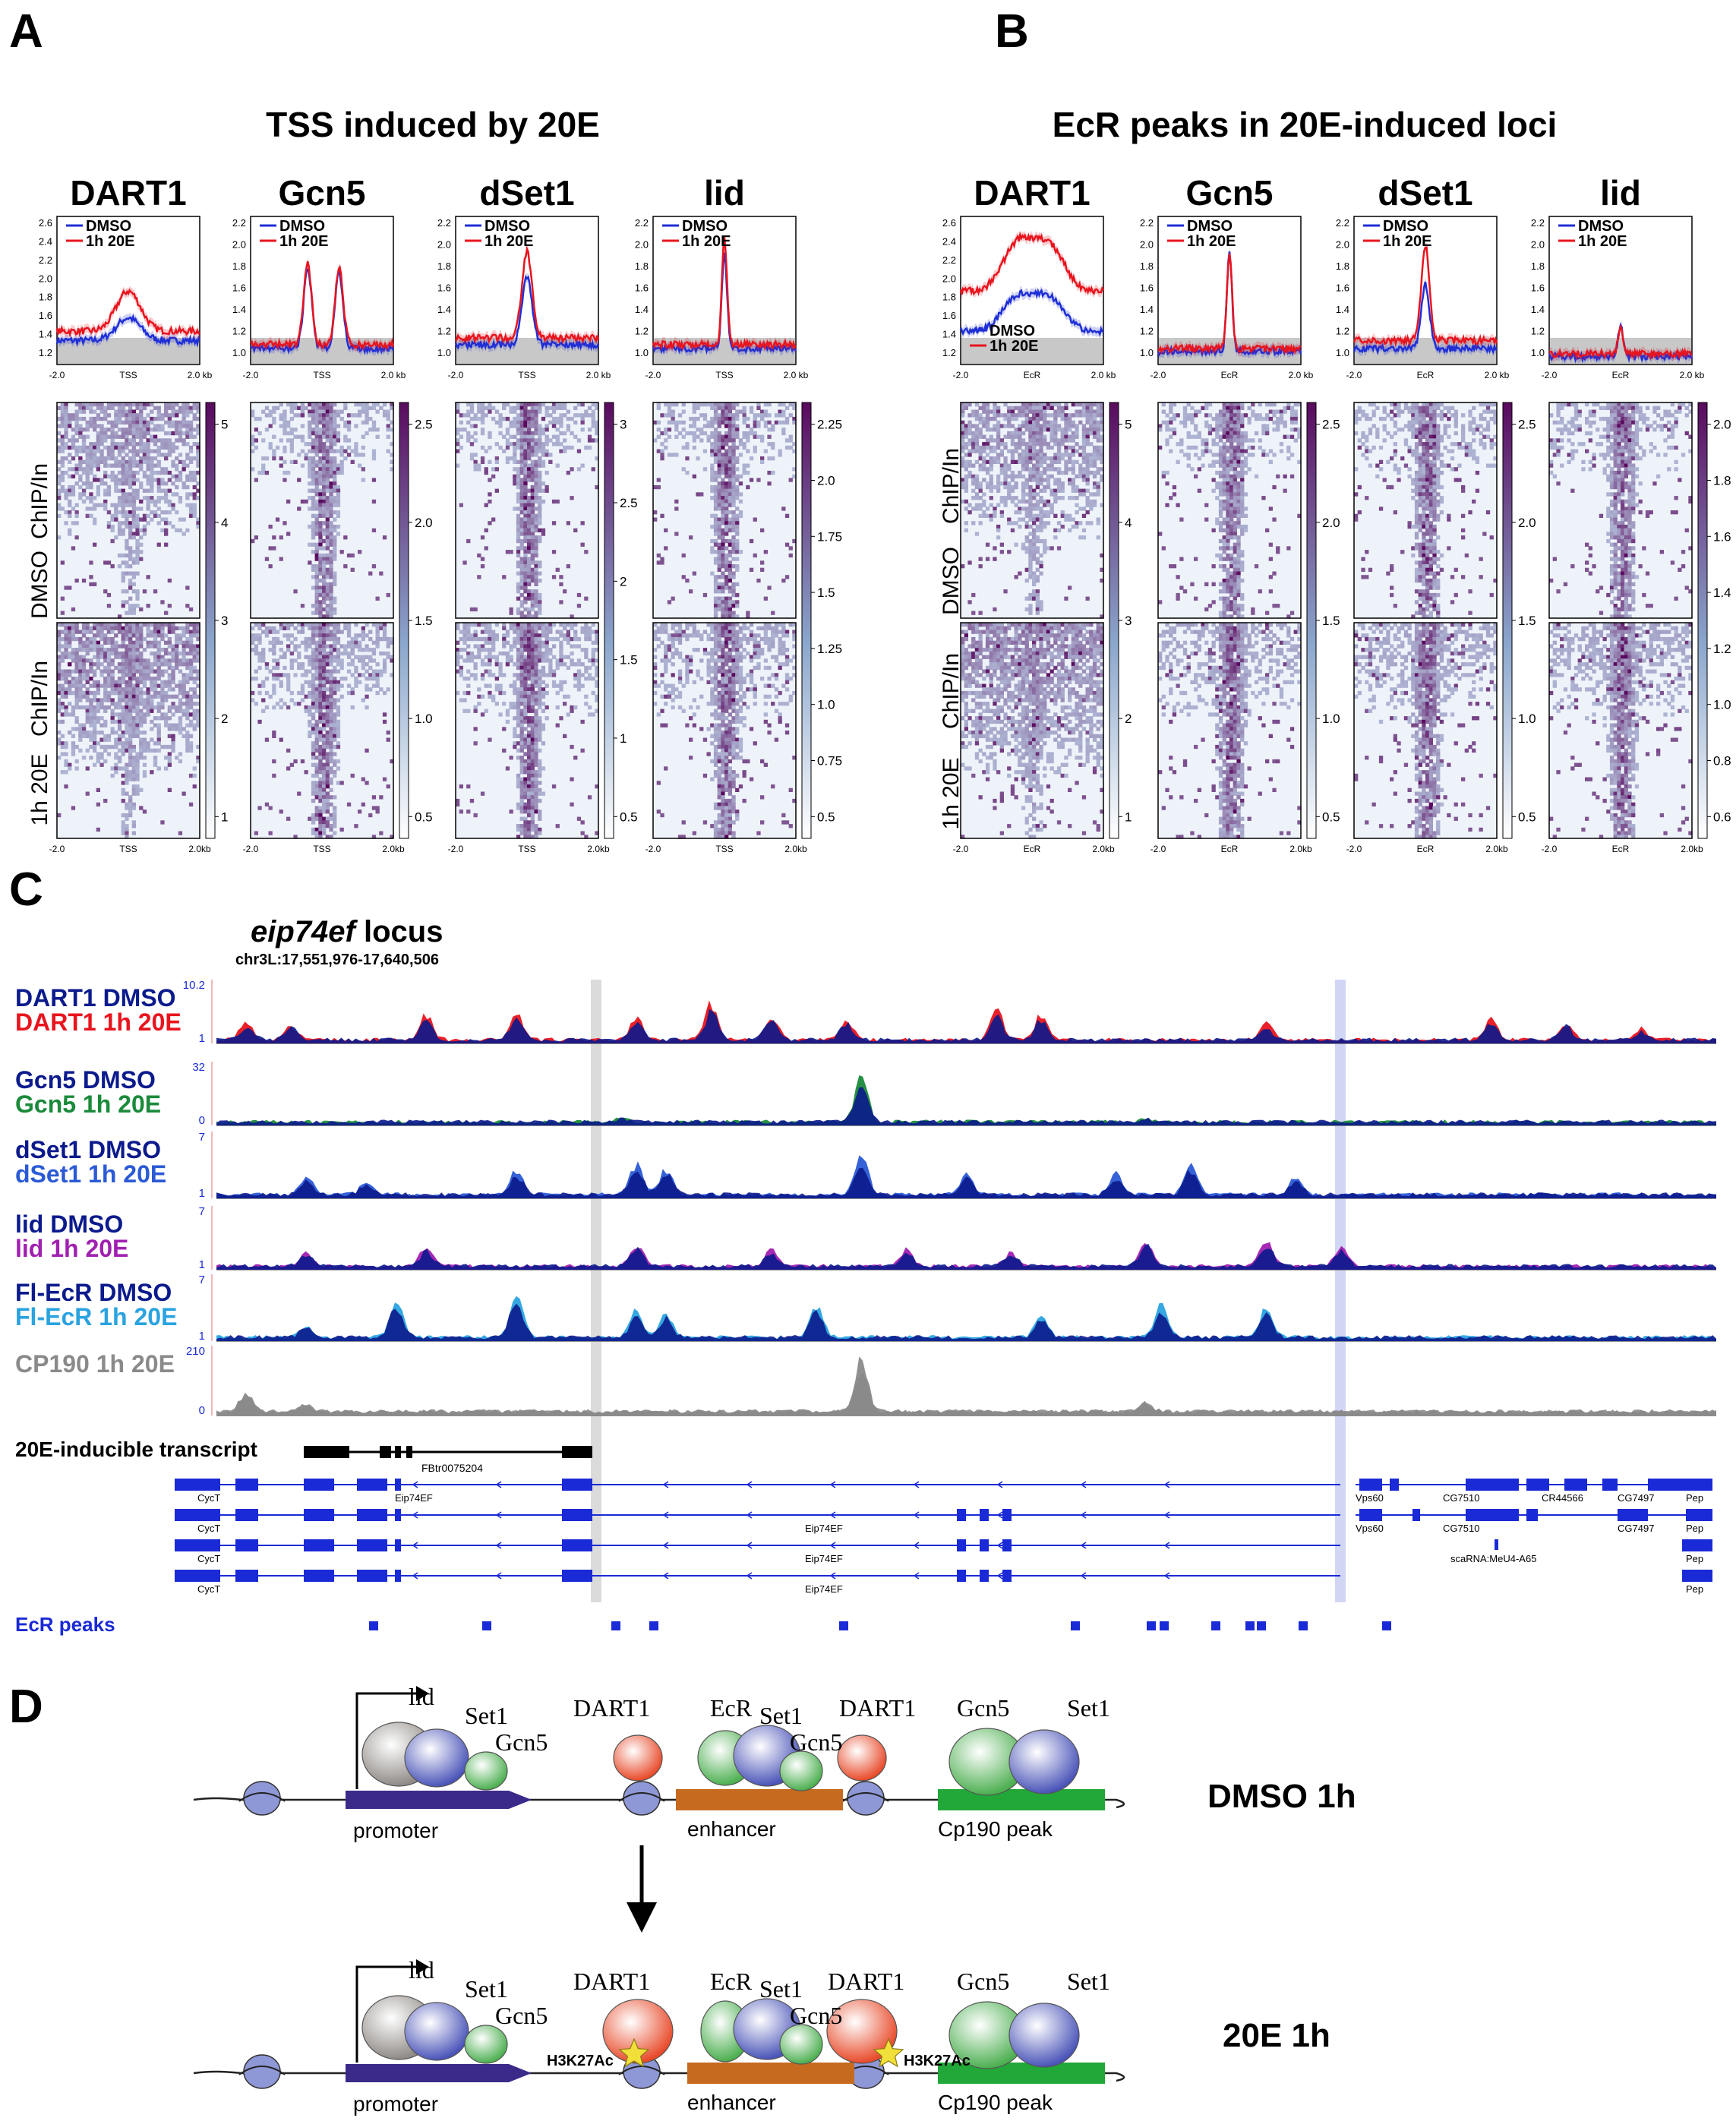 This screenshot has height=2121, width=1736. Describe the element at coordinates (642, 266) in the screenshot. I see `a-lid-profile-tick: 1.8` at that location.